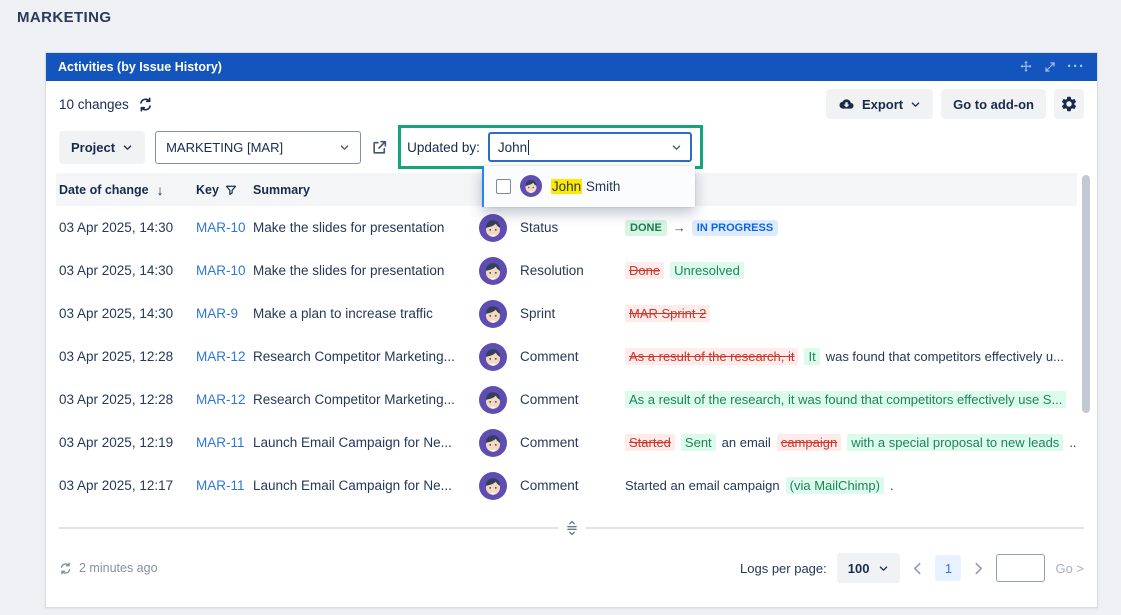  Describe the element at coordinates (140, 67) in the screenshot. I see `gadget-title: Activities (by Issue History)` at that location.